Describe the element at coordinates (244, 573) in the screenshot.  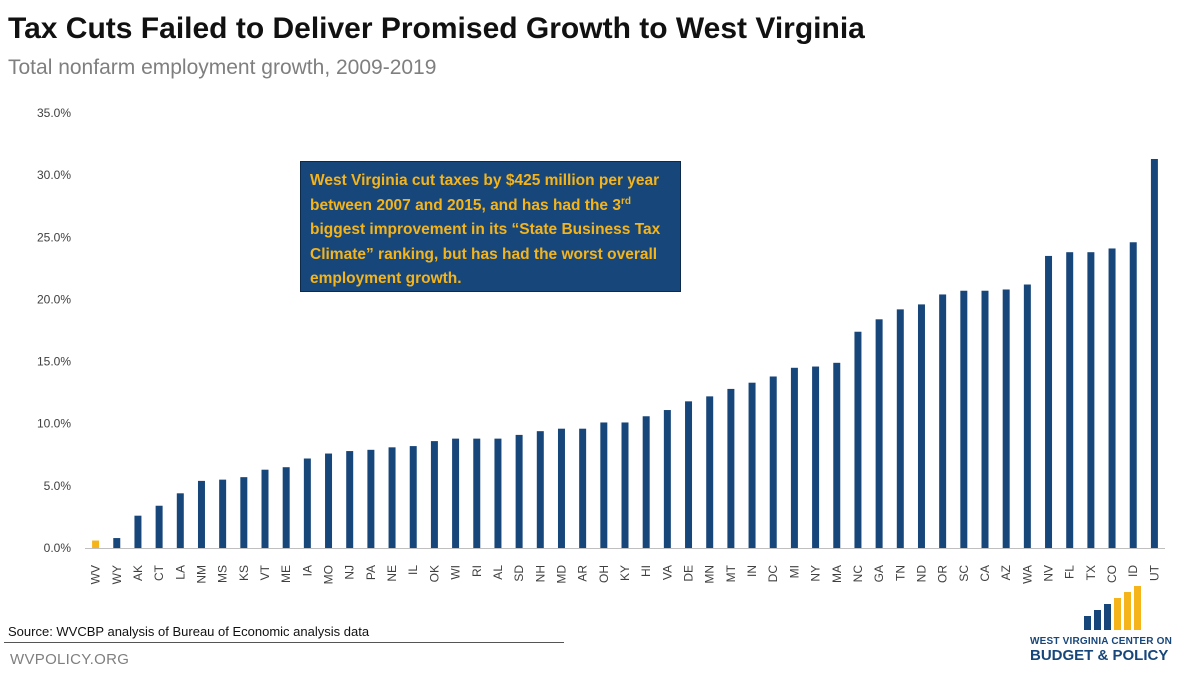
I see `x-tick-label-ks: KS` at that location.